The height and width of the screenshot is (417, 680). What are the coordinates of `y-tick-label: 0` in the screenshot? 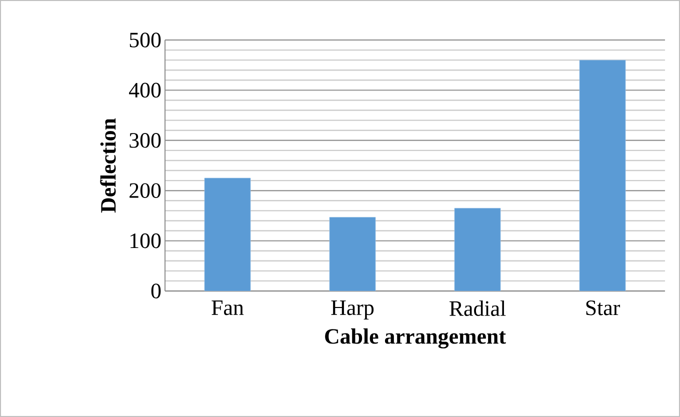 It's located at (156, 291).